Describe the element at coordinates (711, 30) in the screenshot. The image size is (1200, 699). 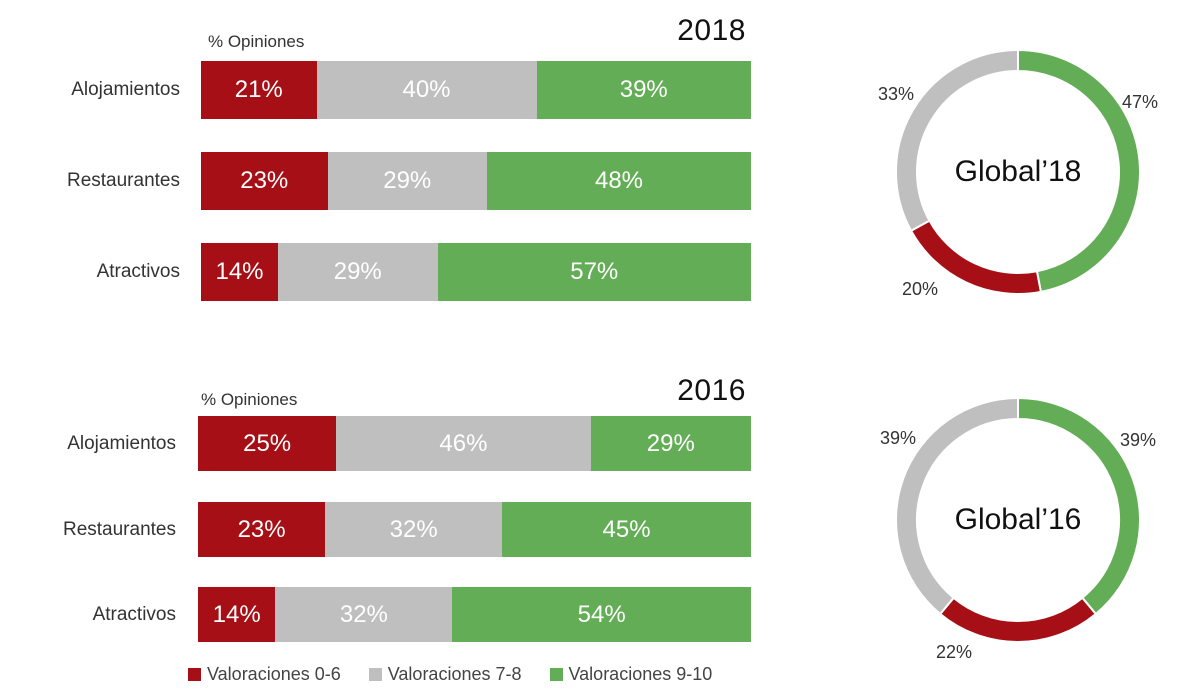
I see `chart-title-2018: 2018` at that location.